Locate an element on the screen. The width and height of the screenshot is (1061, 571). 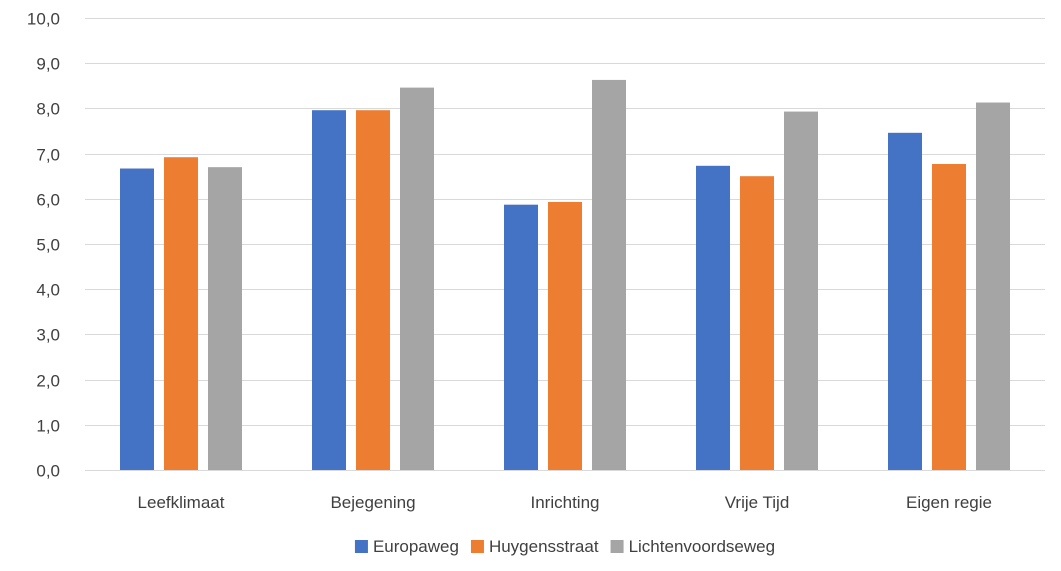
y-tick-label: 10,0 is located at coordinates (43, 19).